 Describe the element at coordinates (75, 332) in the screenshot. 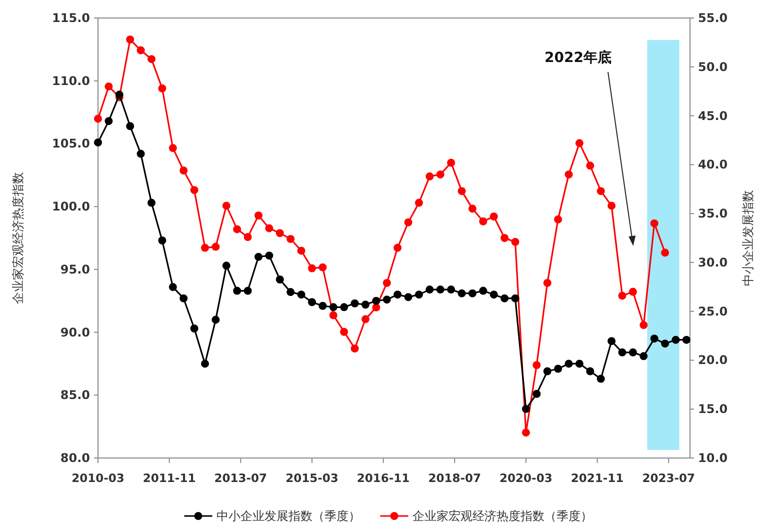

I see `y-tick-label: 90.0` at that location.